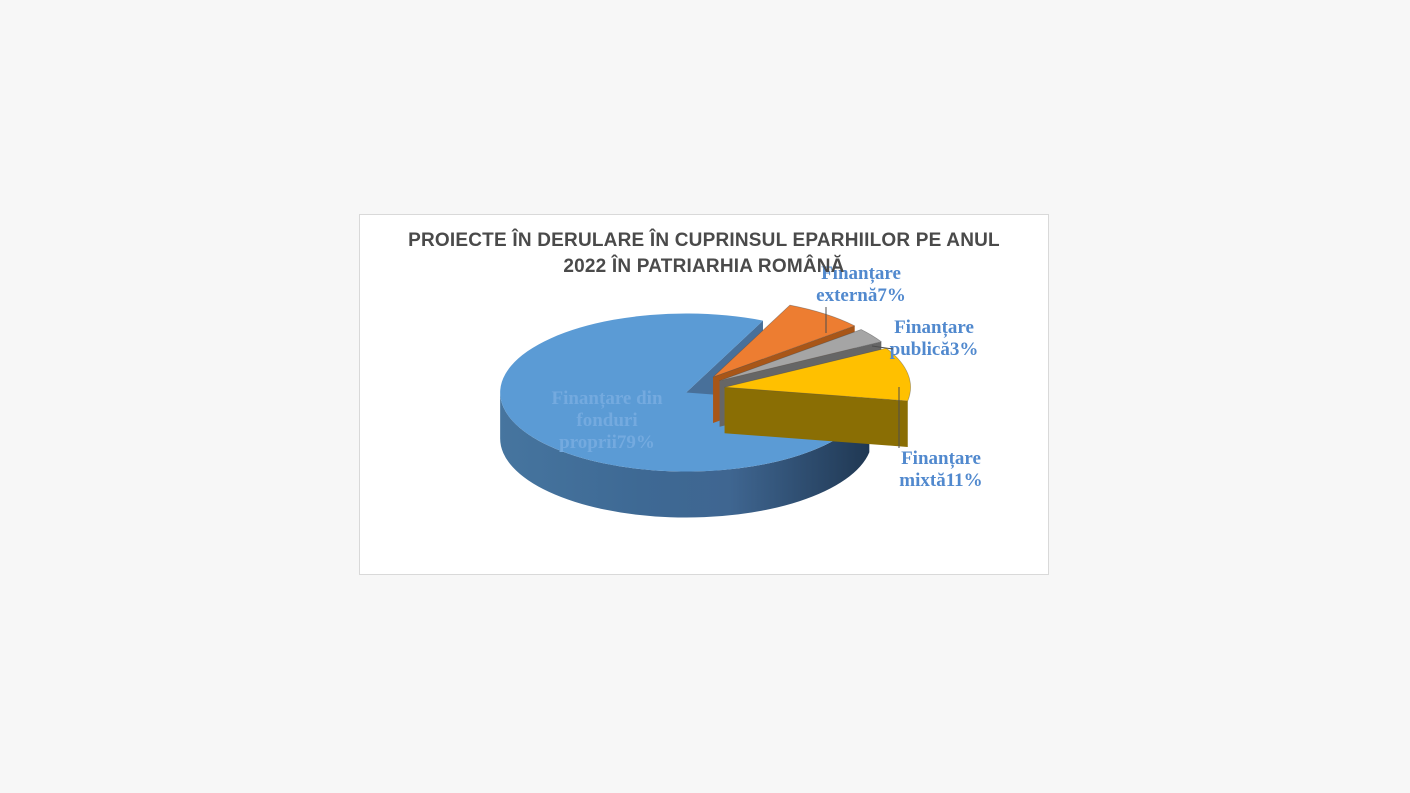 The height and width of the screenshot is (793, 1410). I want to click on slice-cut-face-mixta, so click(816, 417).